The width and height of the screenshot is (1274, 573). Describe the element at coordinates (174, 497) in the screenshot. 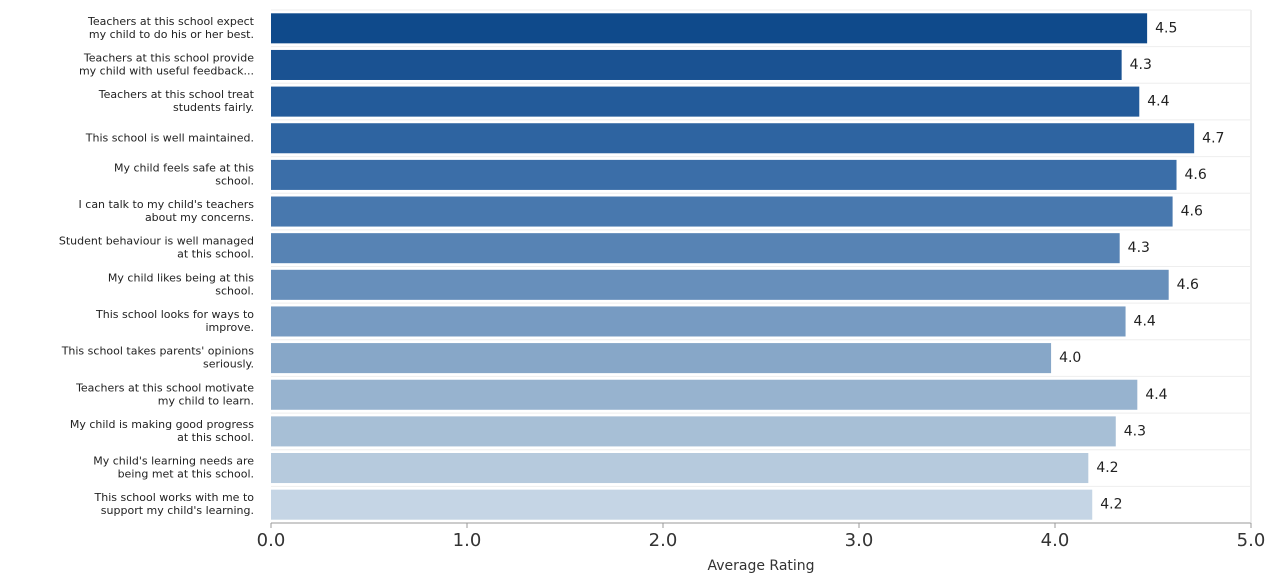

I see `y-tick-label: This school works with me to` at that location.